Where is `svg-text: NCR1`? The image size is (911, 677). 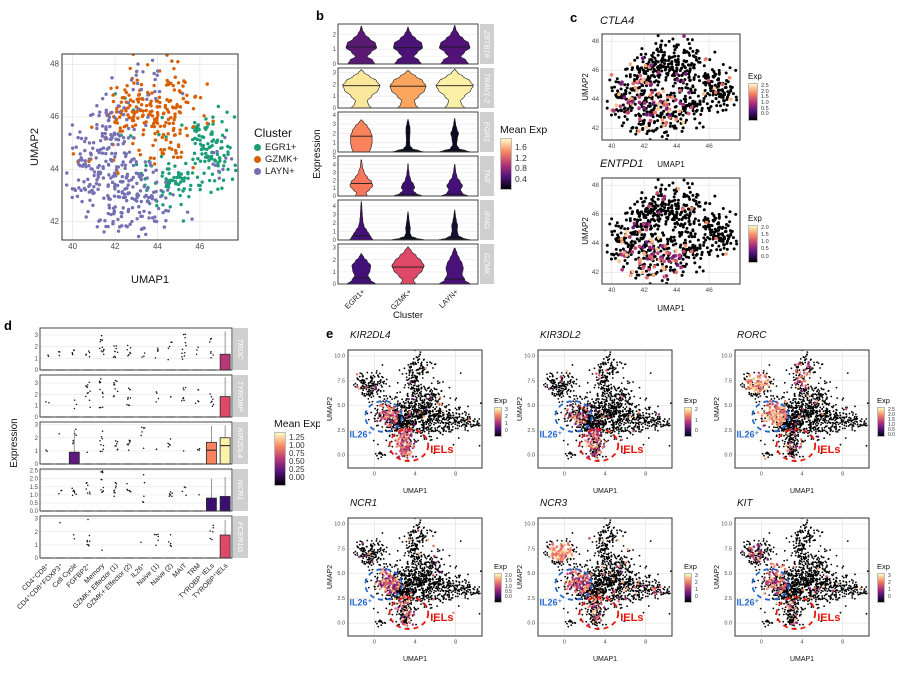 svg-text: NCR1 is located at coordinates (240, 490).